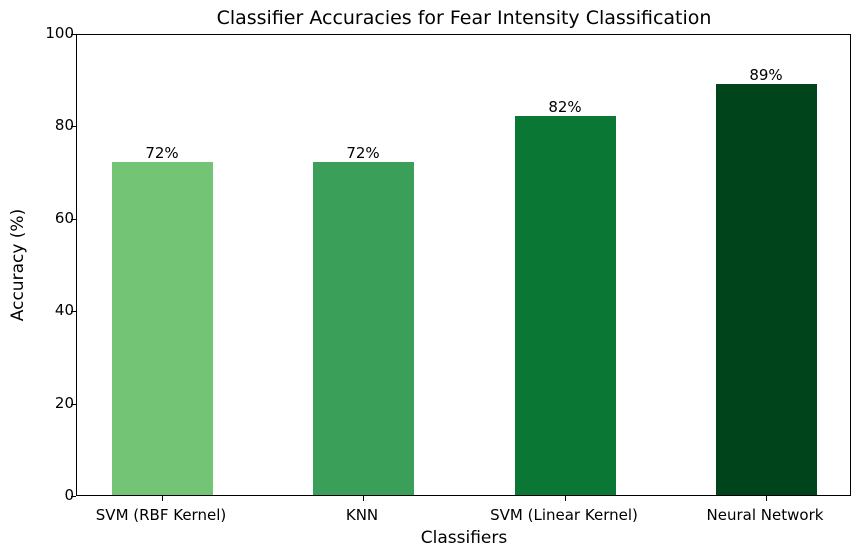 Image resolution: width=860 pixels, height=558 pixels. What do you see at coordinates (64, 402) in the screenshot?
I see `y-tick-label: 20` at bounding box center [64, 402].